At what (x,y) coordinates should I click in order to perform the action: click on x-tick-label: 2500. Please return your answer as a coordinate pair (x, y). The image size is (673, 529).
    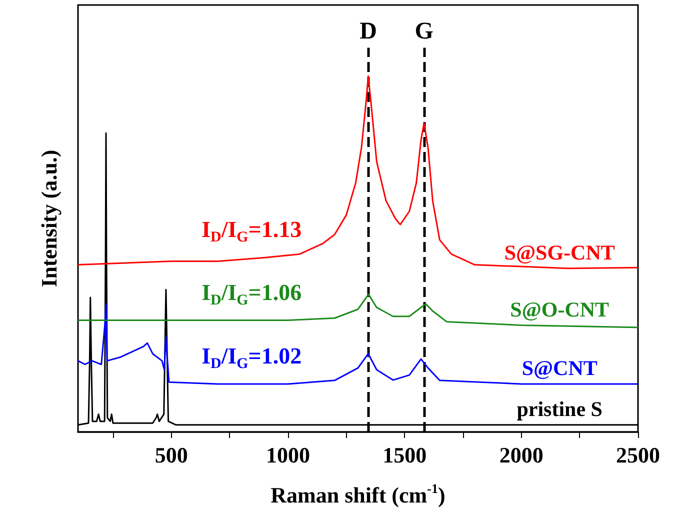
    Looking at the image, I should click on (638, 455).